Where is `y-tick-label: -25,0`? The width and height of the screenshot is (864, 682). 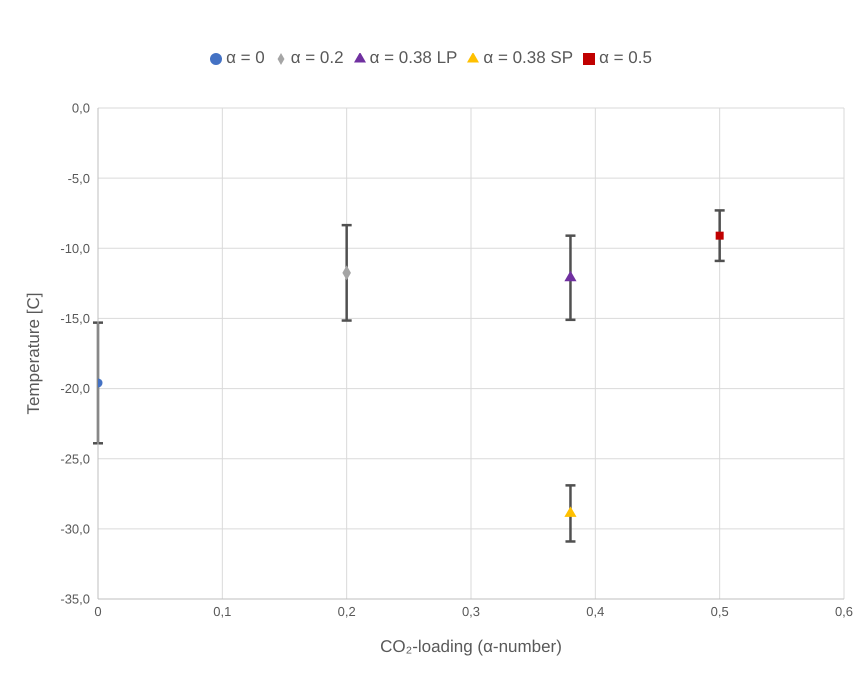 y-tick-label: -25,0 is located at coordinates (75, 458).